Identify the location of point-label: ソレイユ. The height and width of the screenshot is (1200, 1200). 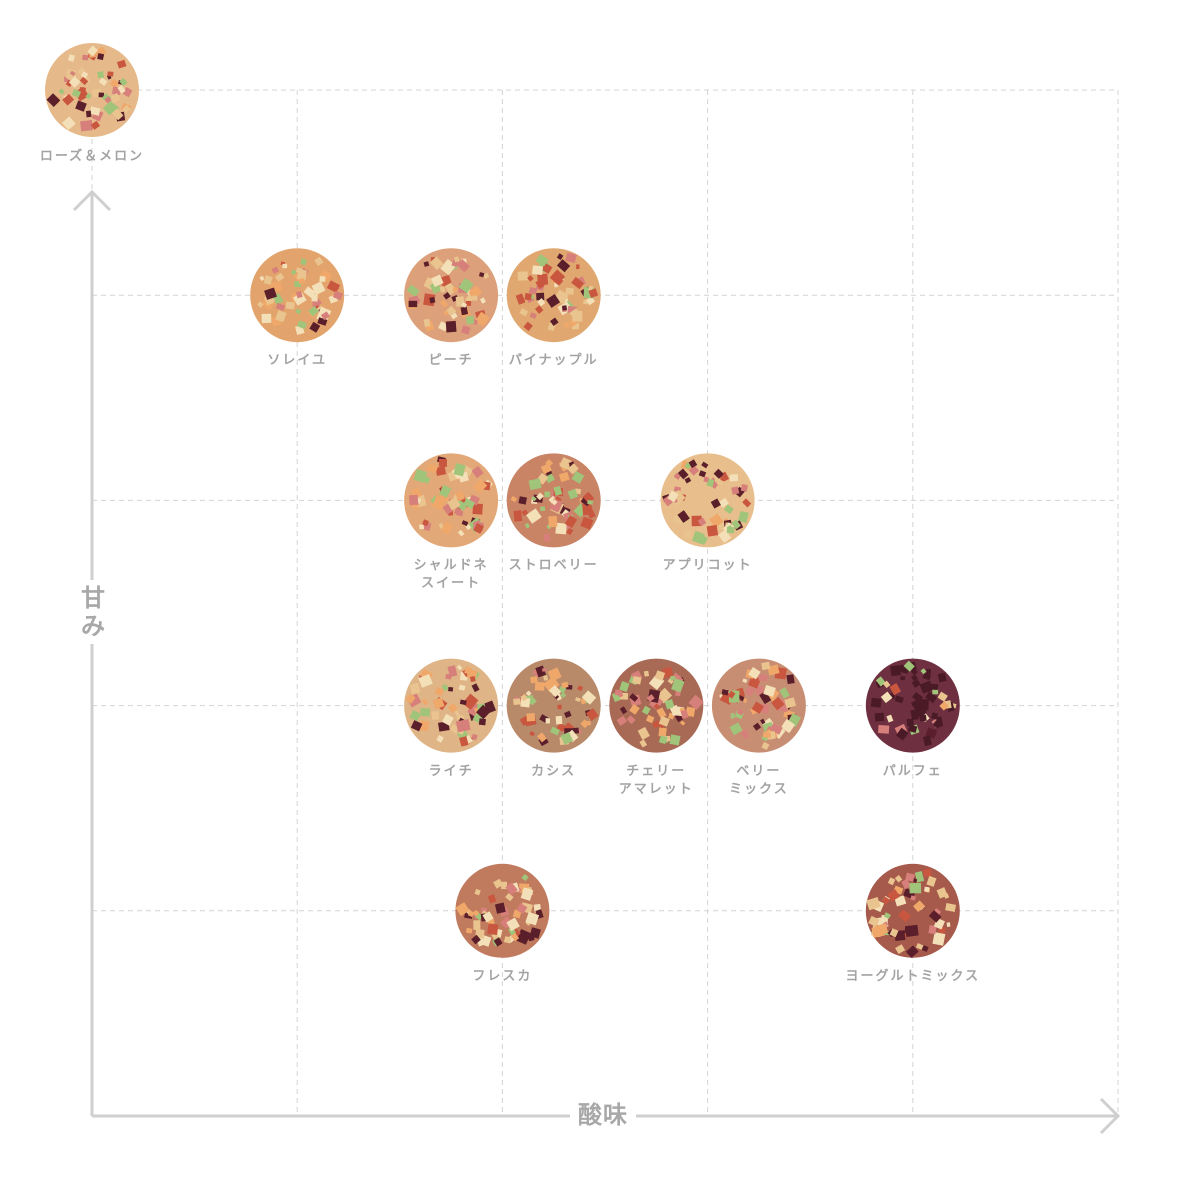
(297, 361).